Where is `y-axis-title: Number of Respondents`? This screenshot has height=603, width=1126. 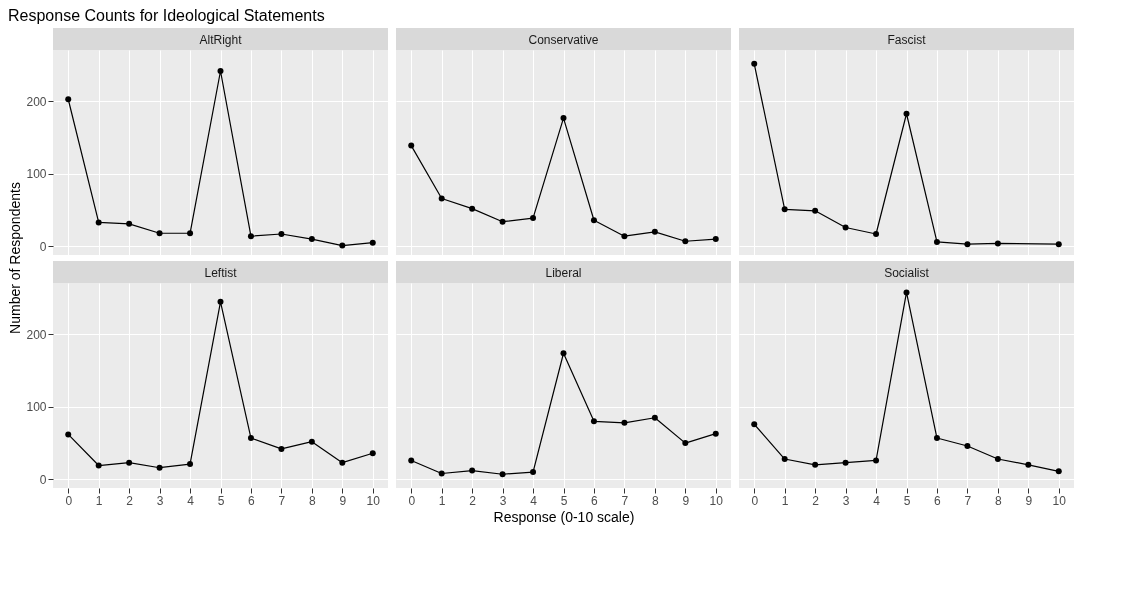
y-axis-title: Number of Respondents is located at coordinates (15, 258).